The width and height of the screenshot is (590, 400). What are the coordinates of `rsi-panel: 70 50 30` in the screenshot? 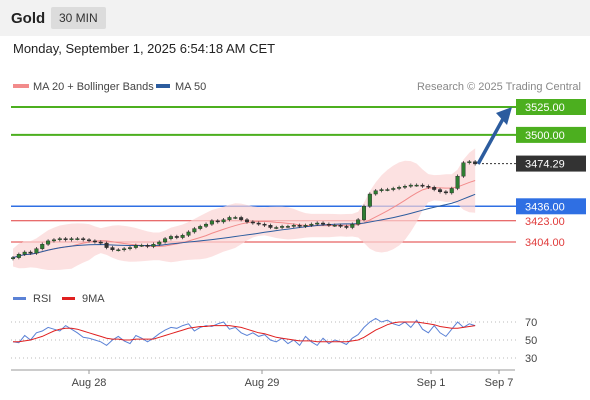 It's located at (274, 341).